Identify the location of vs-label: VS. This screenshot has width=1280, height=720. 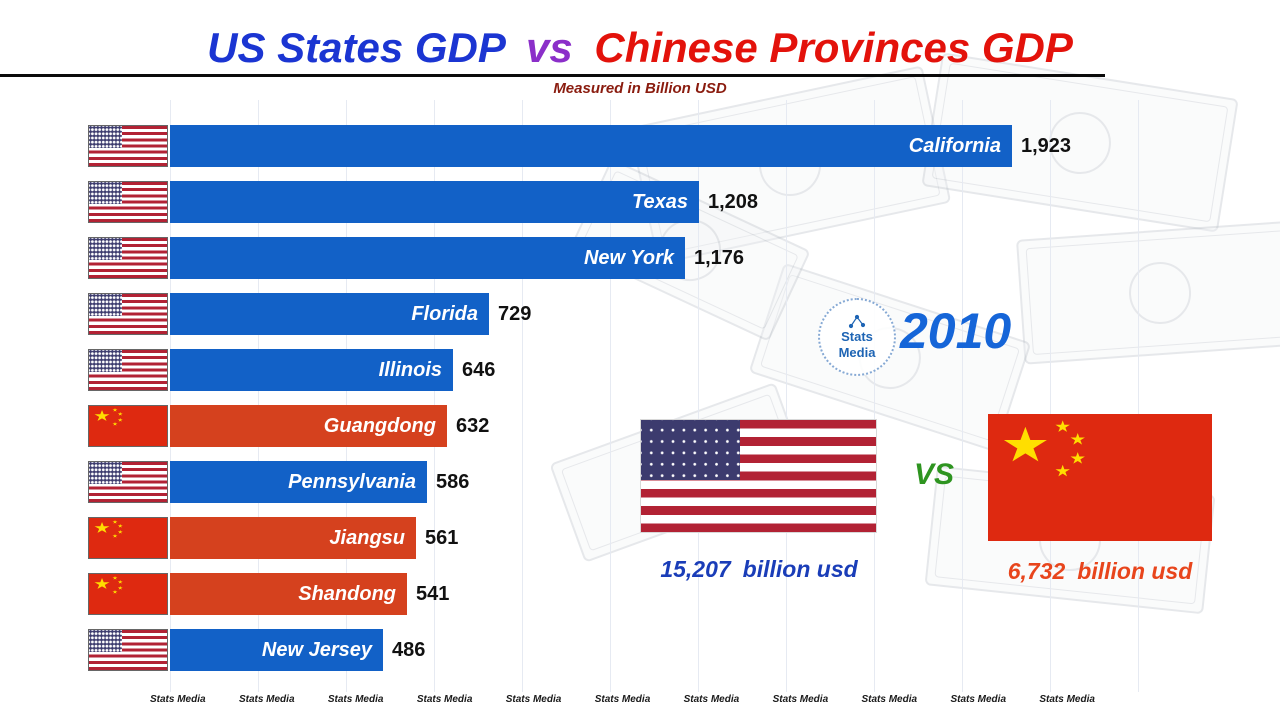
(934, 474).